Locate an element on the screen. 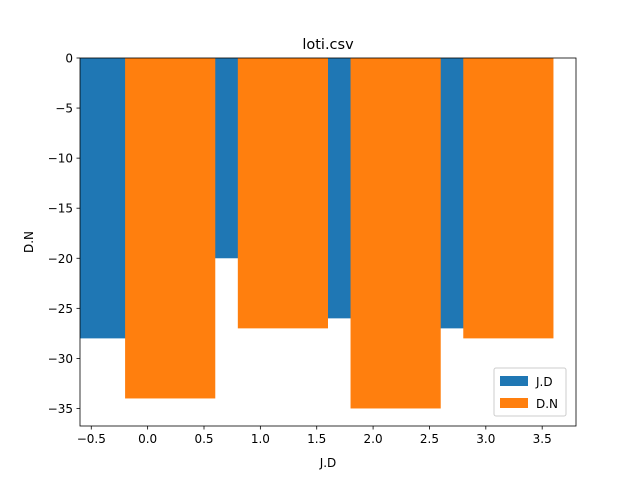  legend-label: J.D is located at coordinates (544, 382).